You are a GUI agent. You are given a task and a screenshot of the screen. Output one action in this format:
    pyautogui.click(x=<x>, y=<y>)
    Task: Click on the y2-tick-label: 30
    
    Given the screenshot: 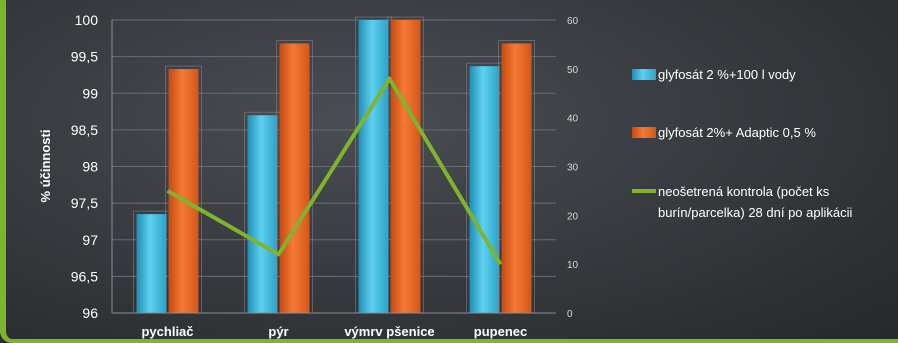 What is the action you would take?
    pyautogui.click(x=573, y=168)
    